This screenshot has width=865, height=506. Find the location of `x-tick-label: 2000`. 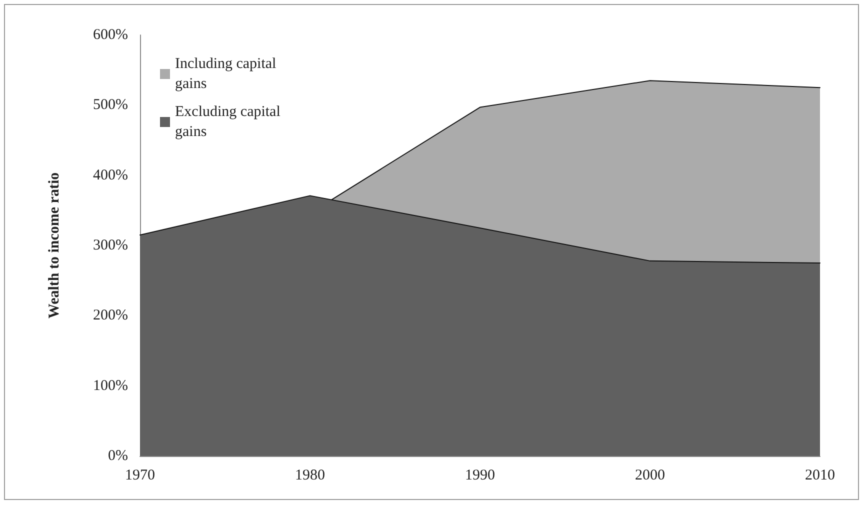

x-tick-label: 2000 is located at coordinates (650, 476).